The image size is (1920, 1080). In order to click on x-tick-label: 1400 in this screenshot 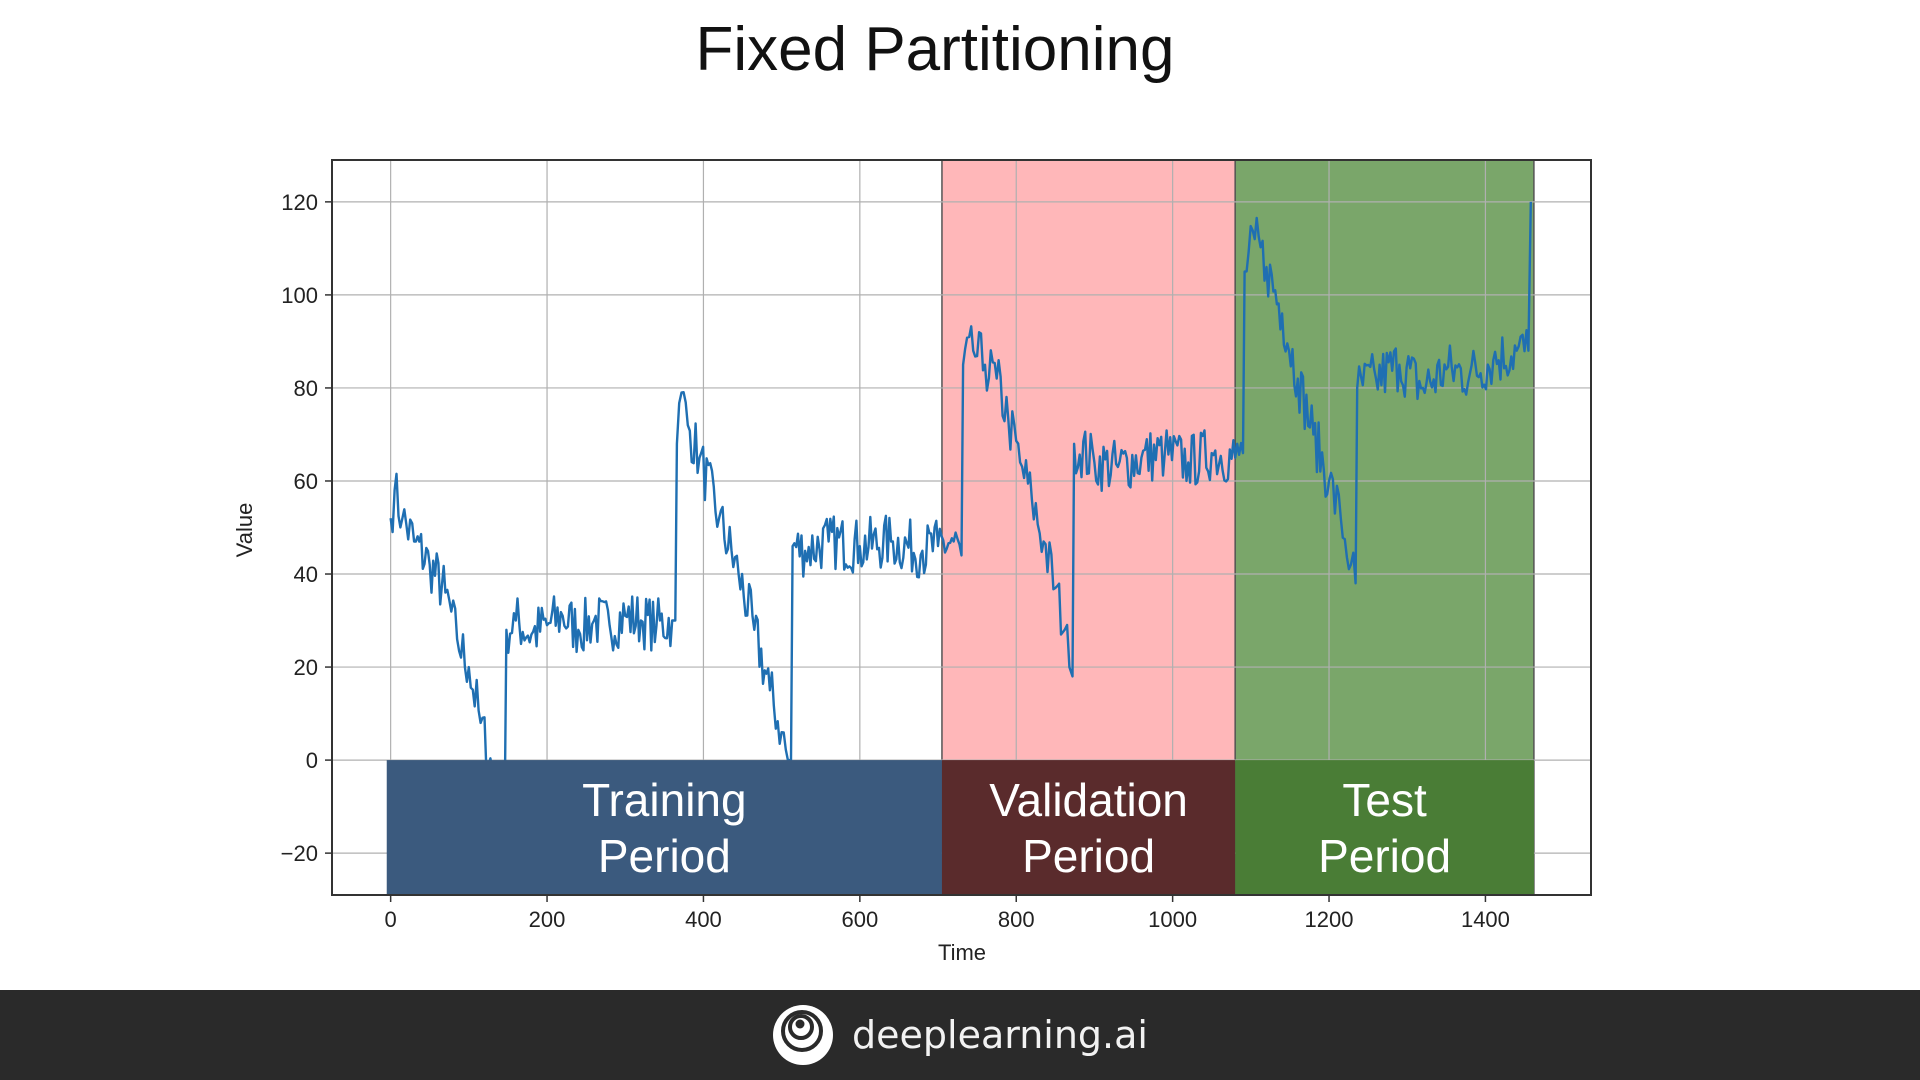, I will do `click(1485, 919)`.